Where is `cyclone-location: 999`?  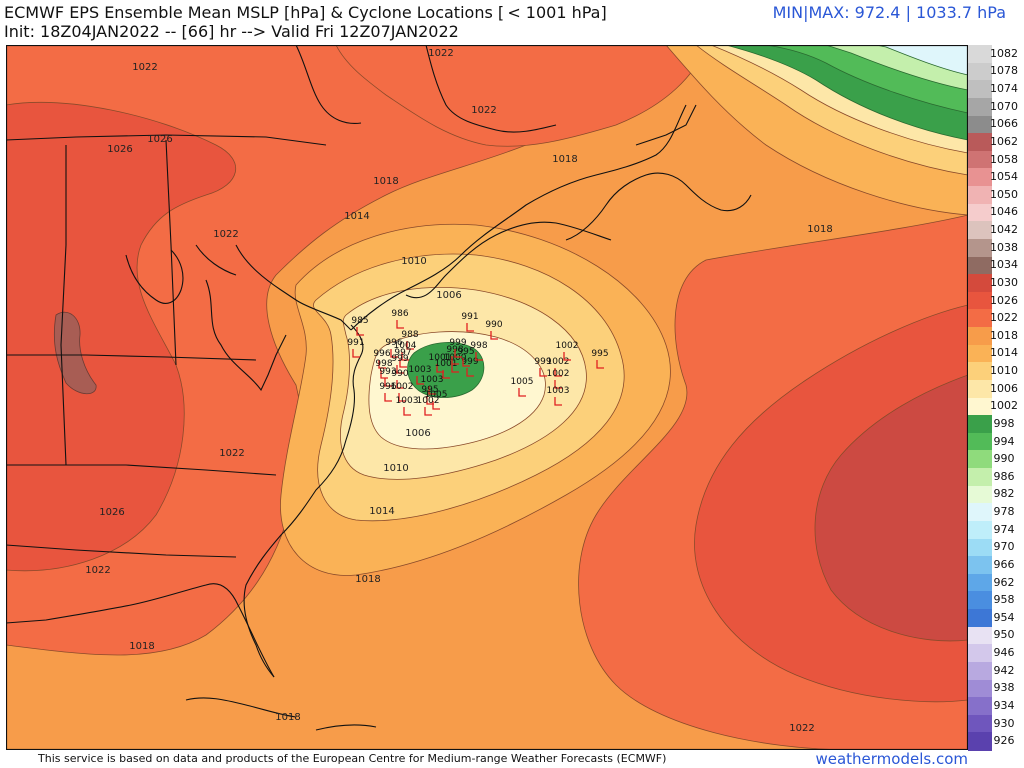
cyclone-location: 999 is located at coordinates (470, 367).